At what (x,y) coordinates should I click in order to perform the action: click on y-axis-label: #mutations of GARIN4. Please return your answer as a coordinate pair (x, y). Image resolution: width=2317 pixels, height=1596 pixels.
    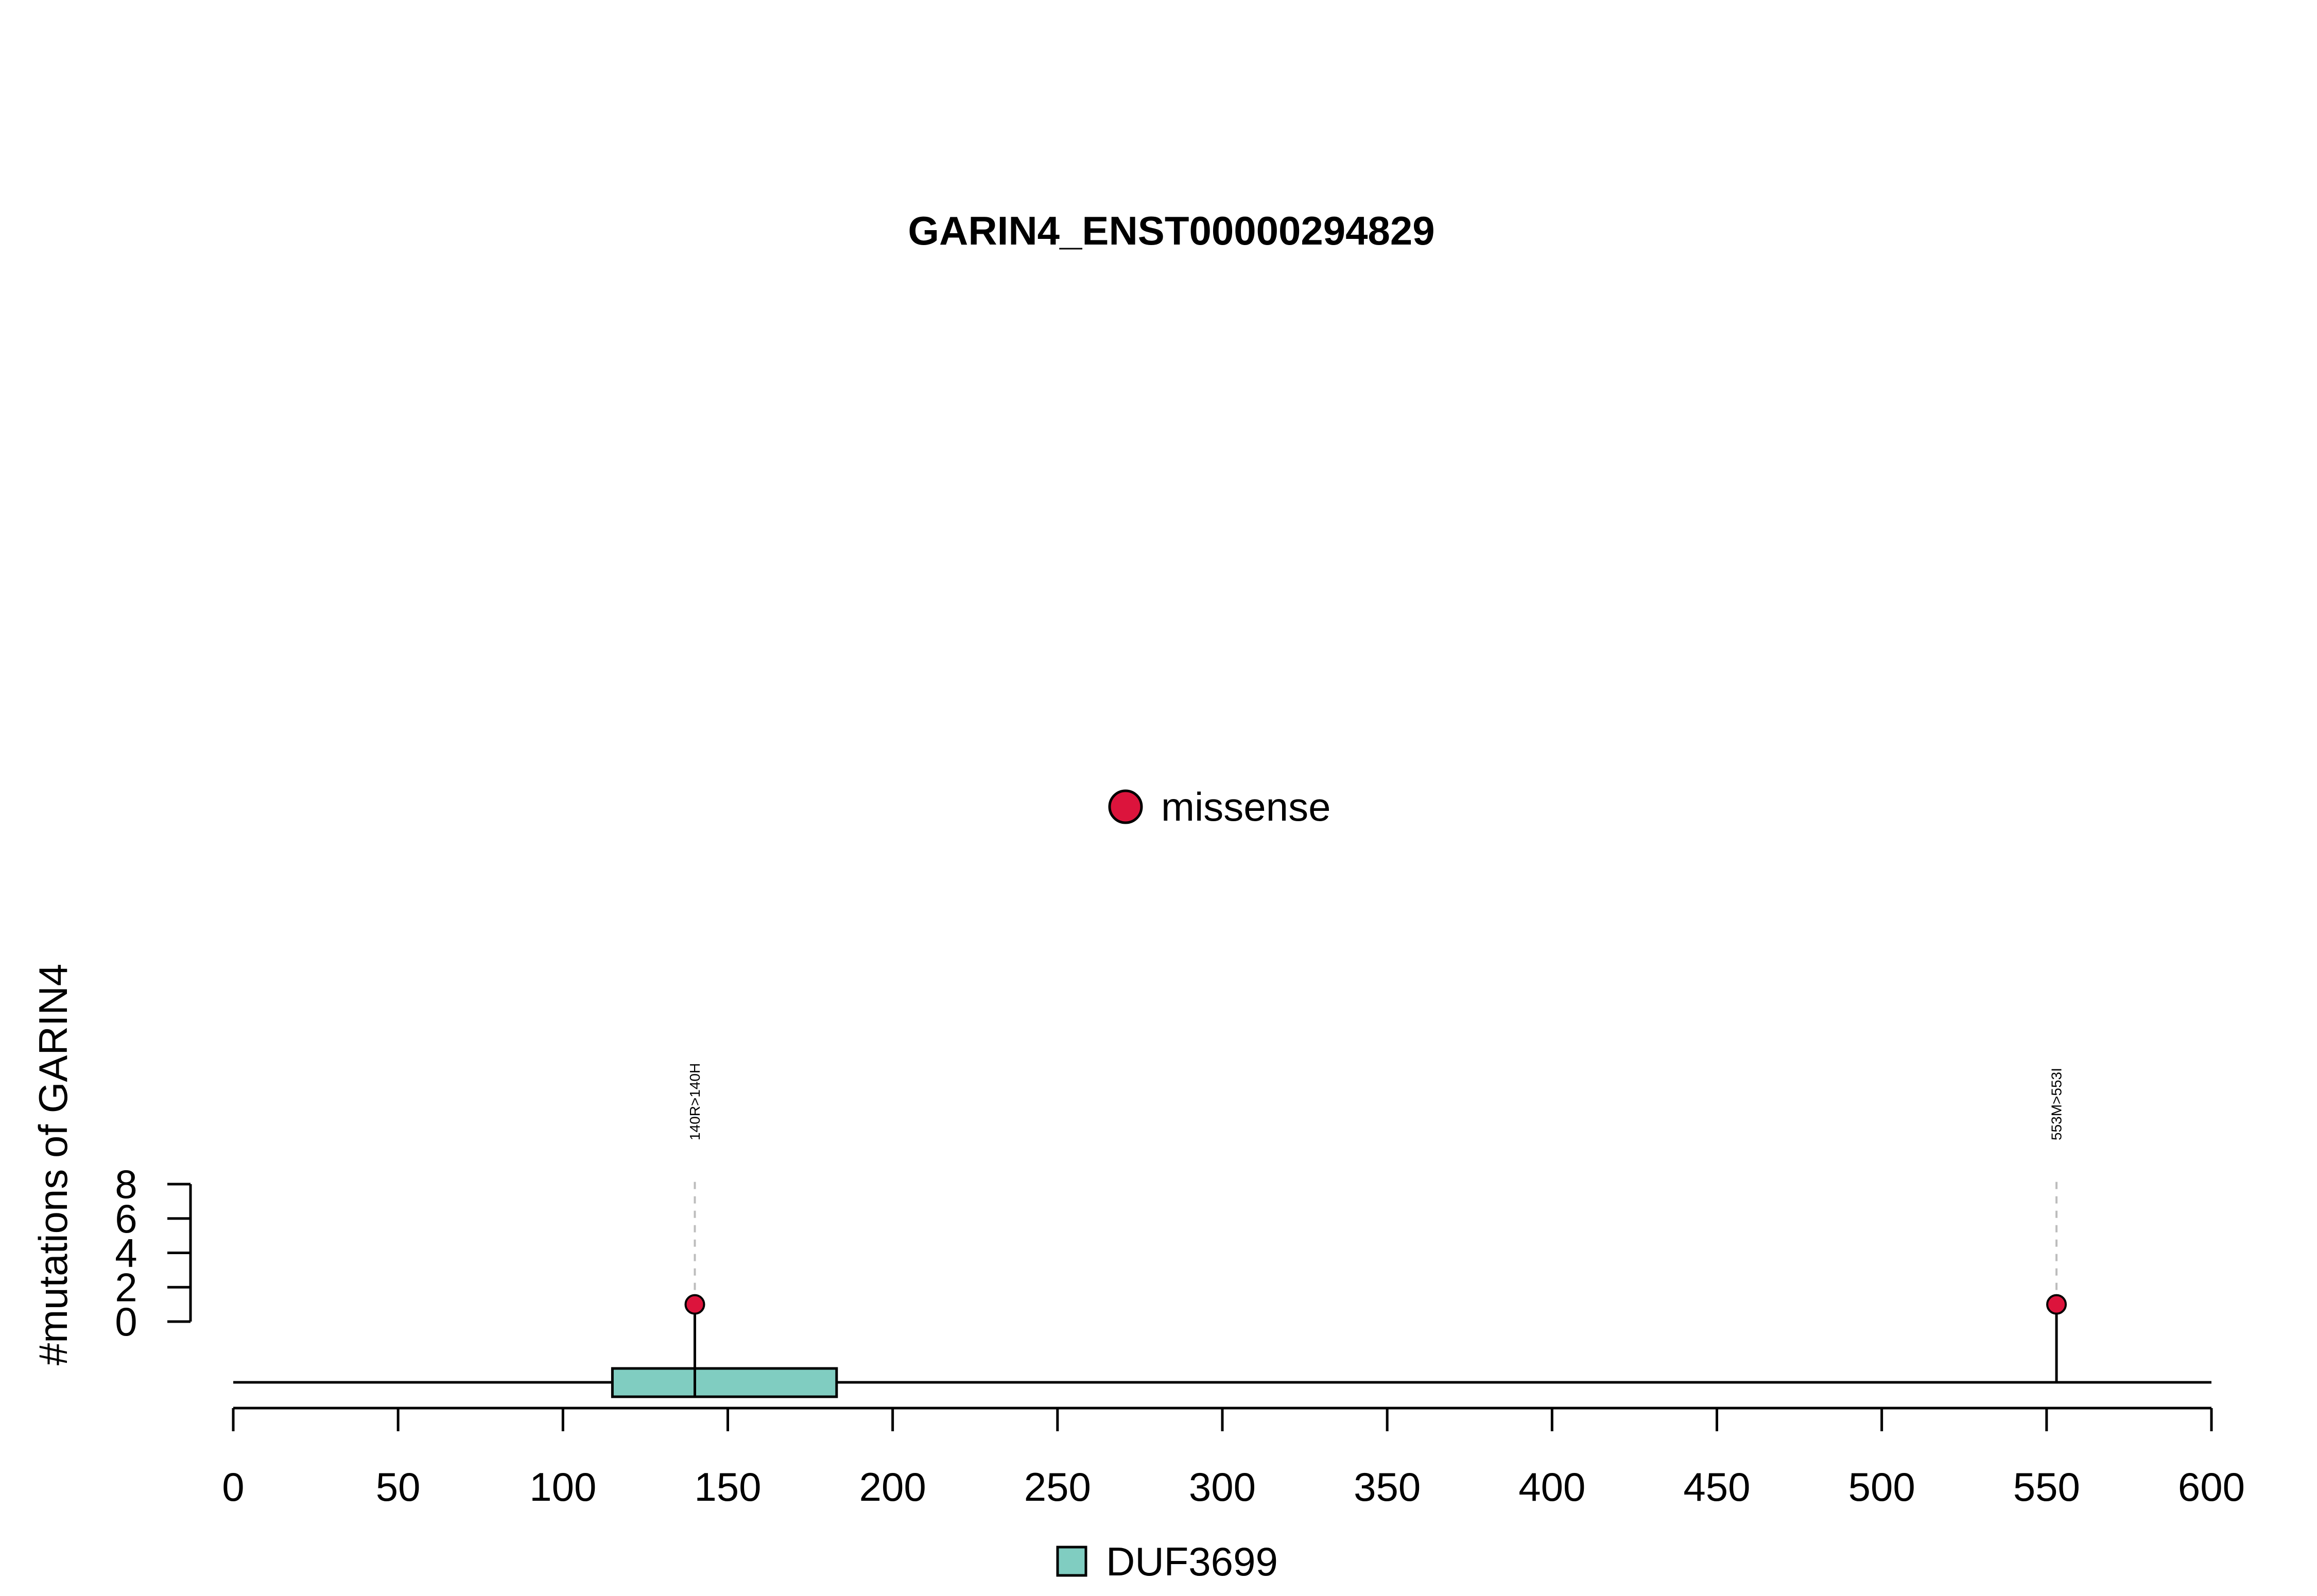
    Looking at the image, I should click on (53, 1165).